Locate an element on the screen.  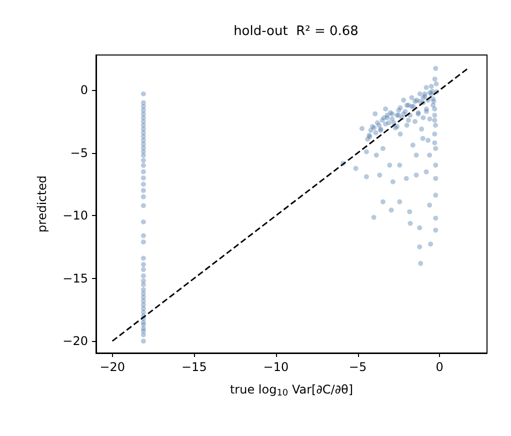
y-tick-label: −5 is located at coordinates (79, 153).